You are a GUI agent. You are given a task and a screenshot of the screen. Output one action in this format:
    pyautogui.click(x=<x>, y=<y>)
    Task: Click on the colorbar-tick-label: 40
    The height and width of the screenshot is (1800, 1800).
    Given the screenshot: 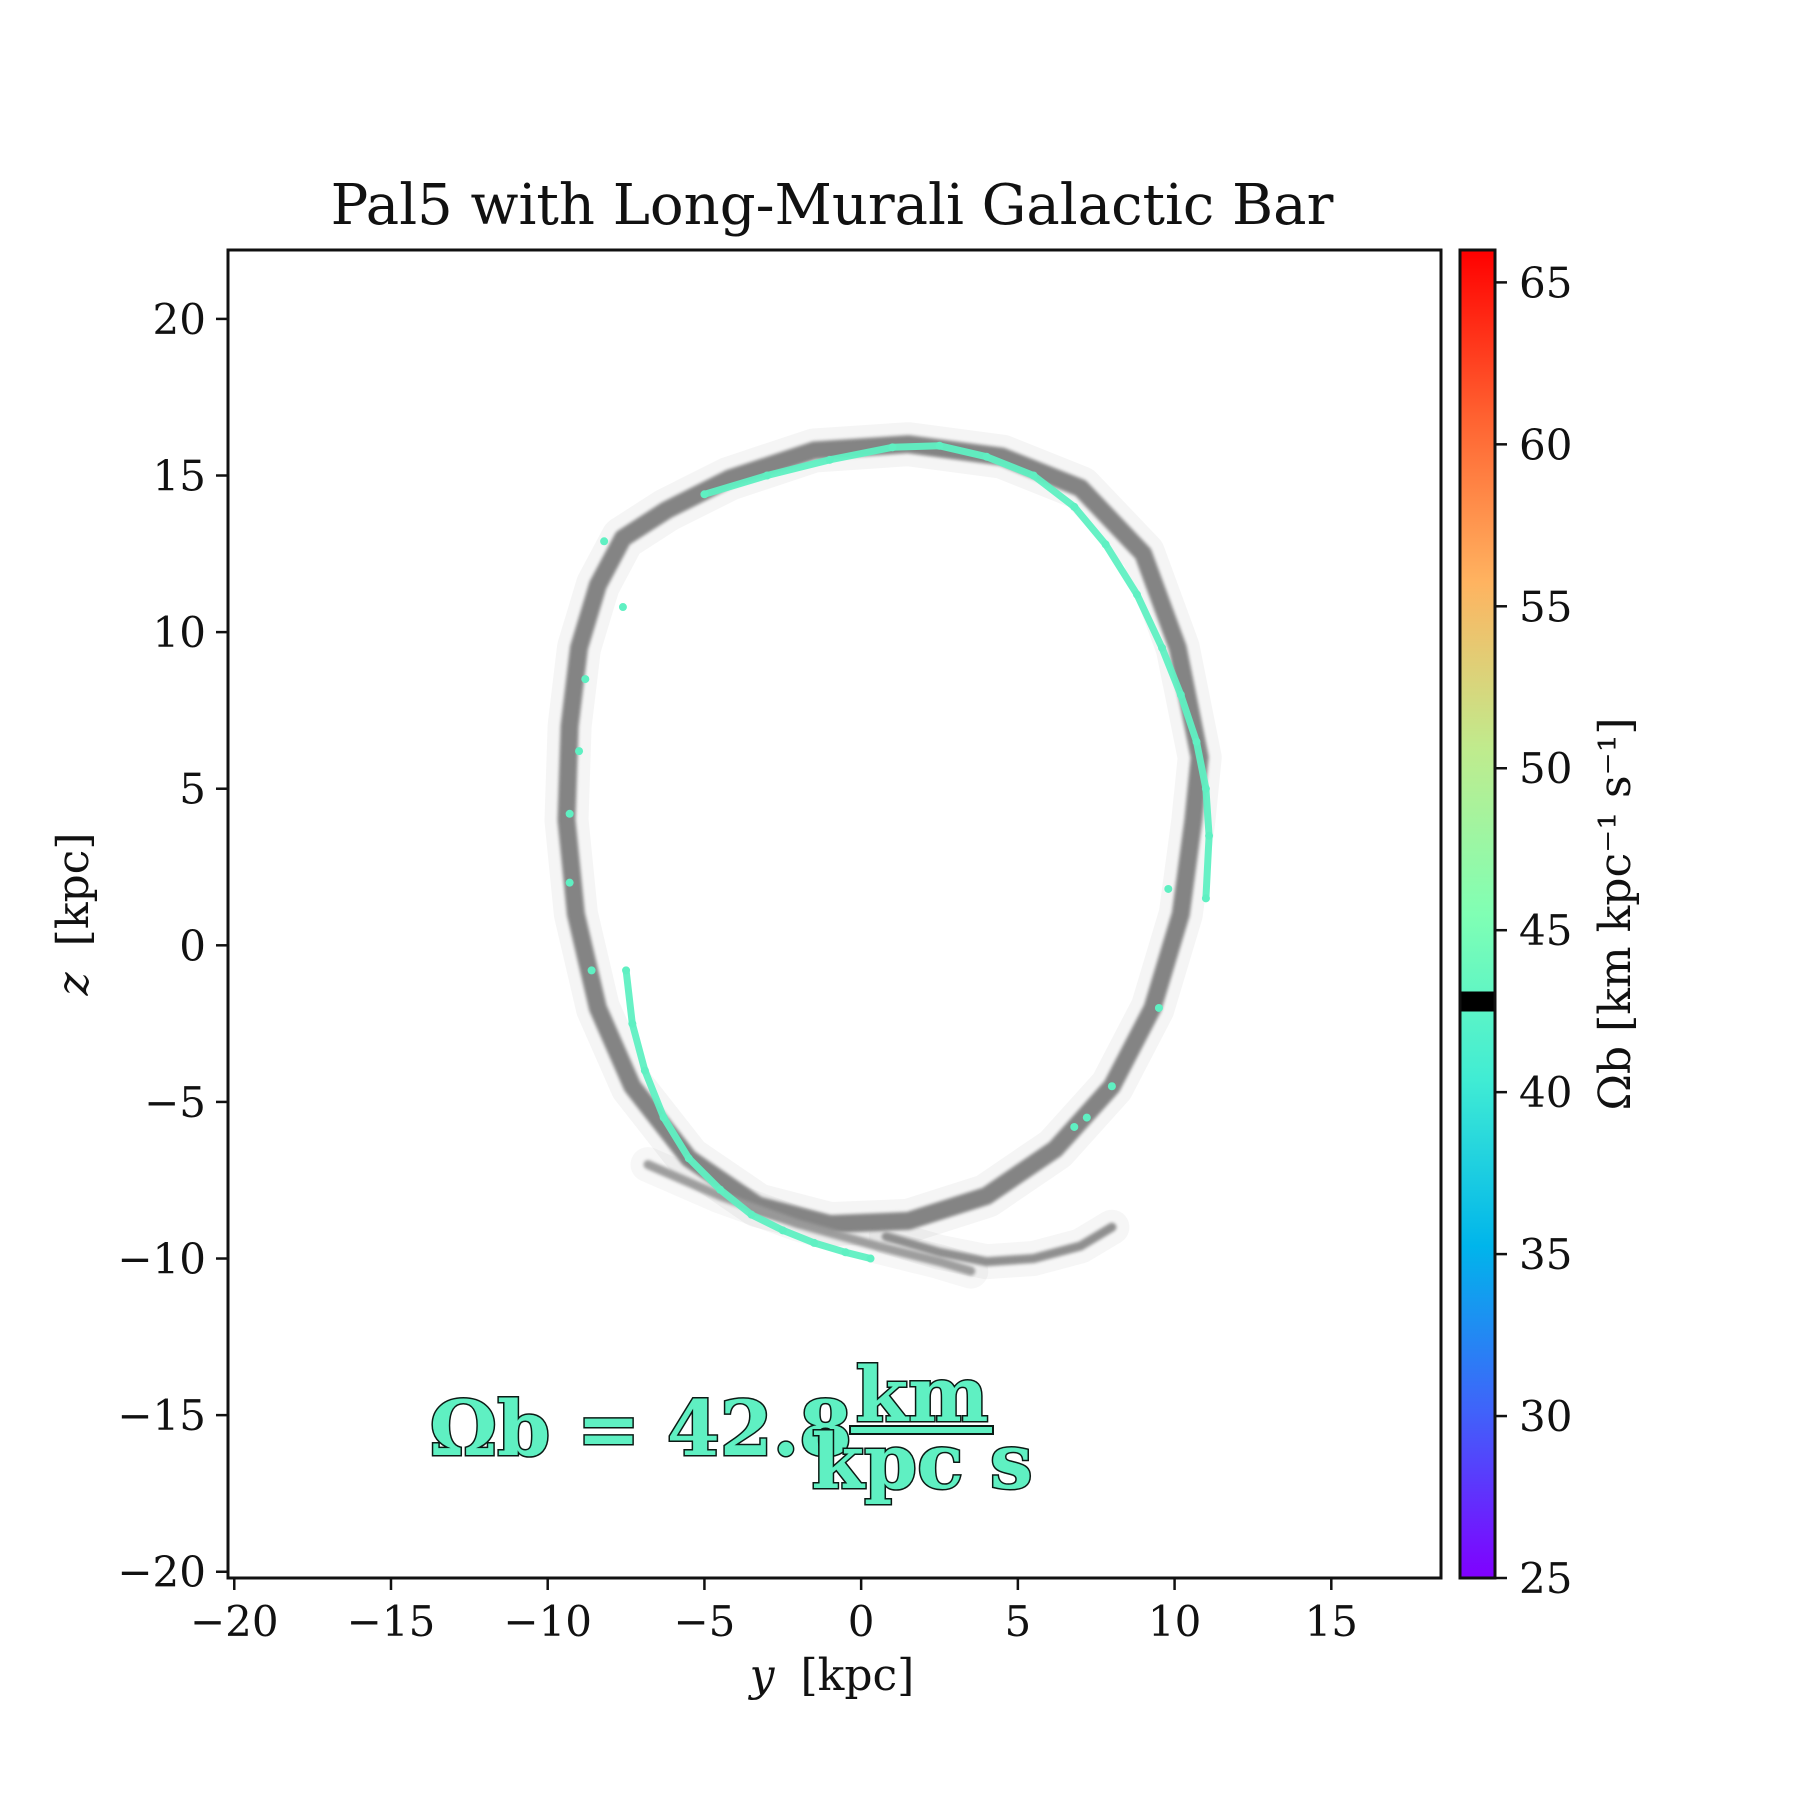 What is the action you would take?
    pyautogui.click(x=1545, y=1092)
    